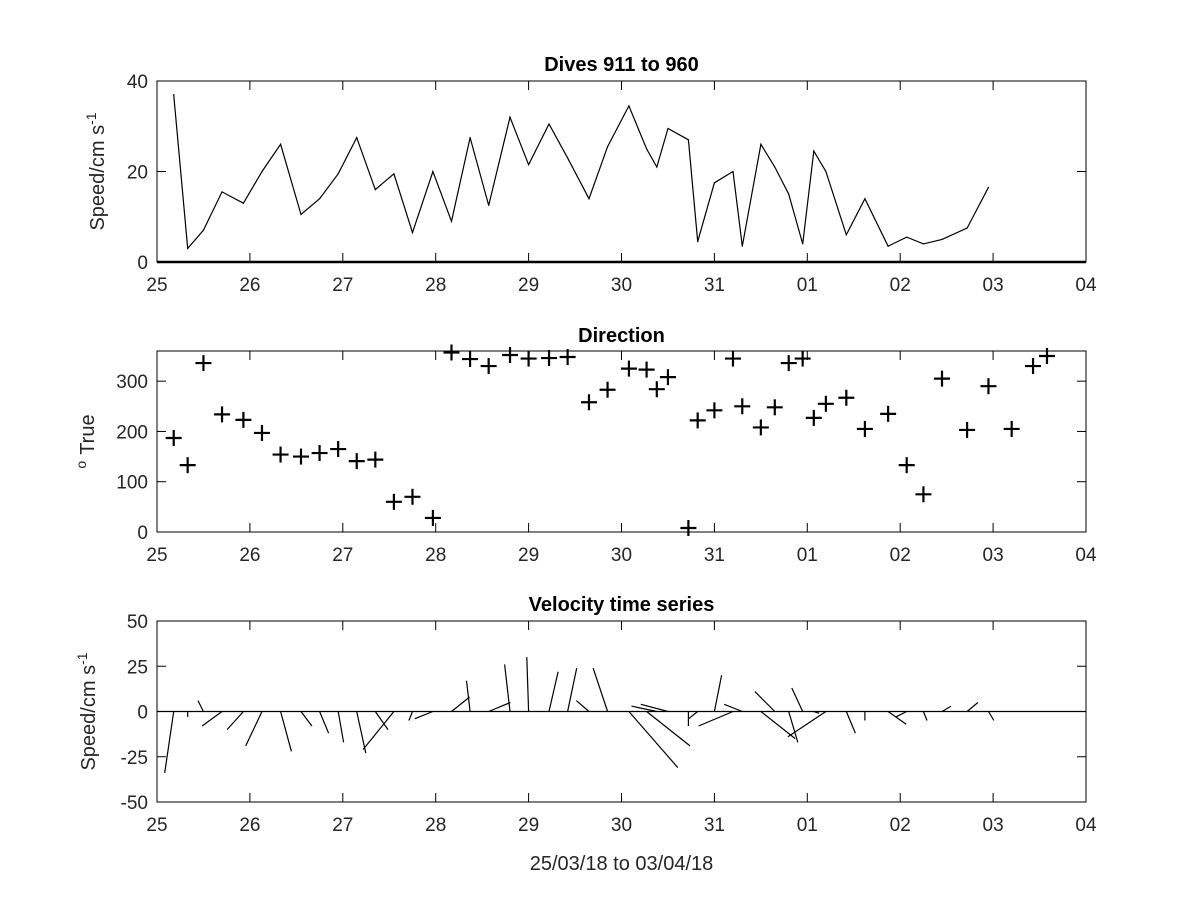  Describe the element at coordinates (142, 533) in the screenshot. I see `y-tick-label: 0` at that location.